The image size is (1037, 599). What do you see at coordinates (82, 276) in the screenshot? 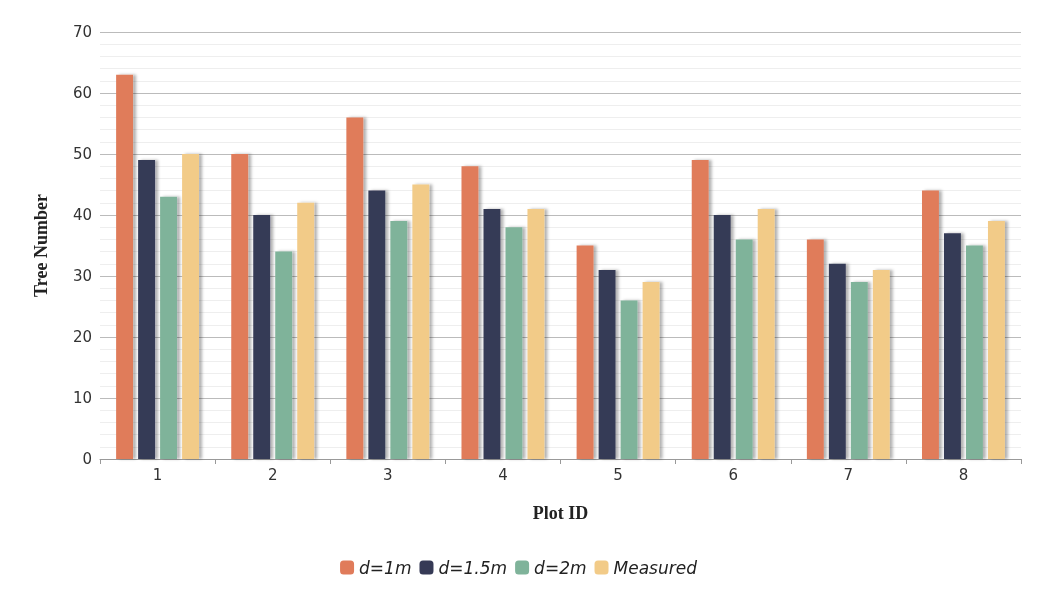
I see `y-tick-label: 30` at bounding box center [82, 276].